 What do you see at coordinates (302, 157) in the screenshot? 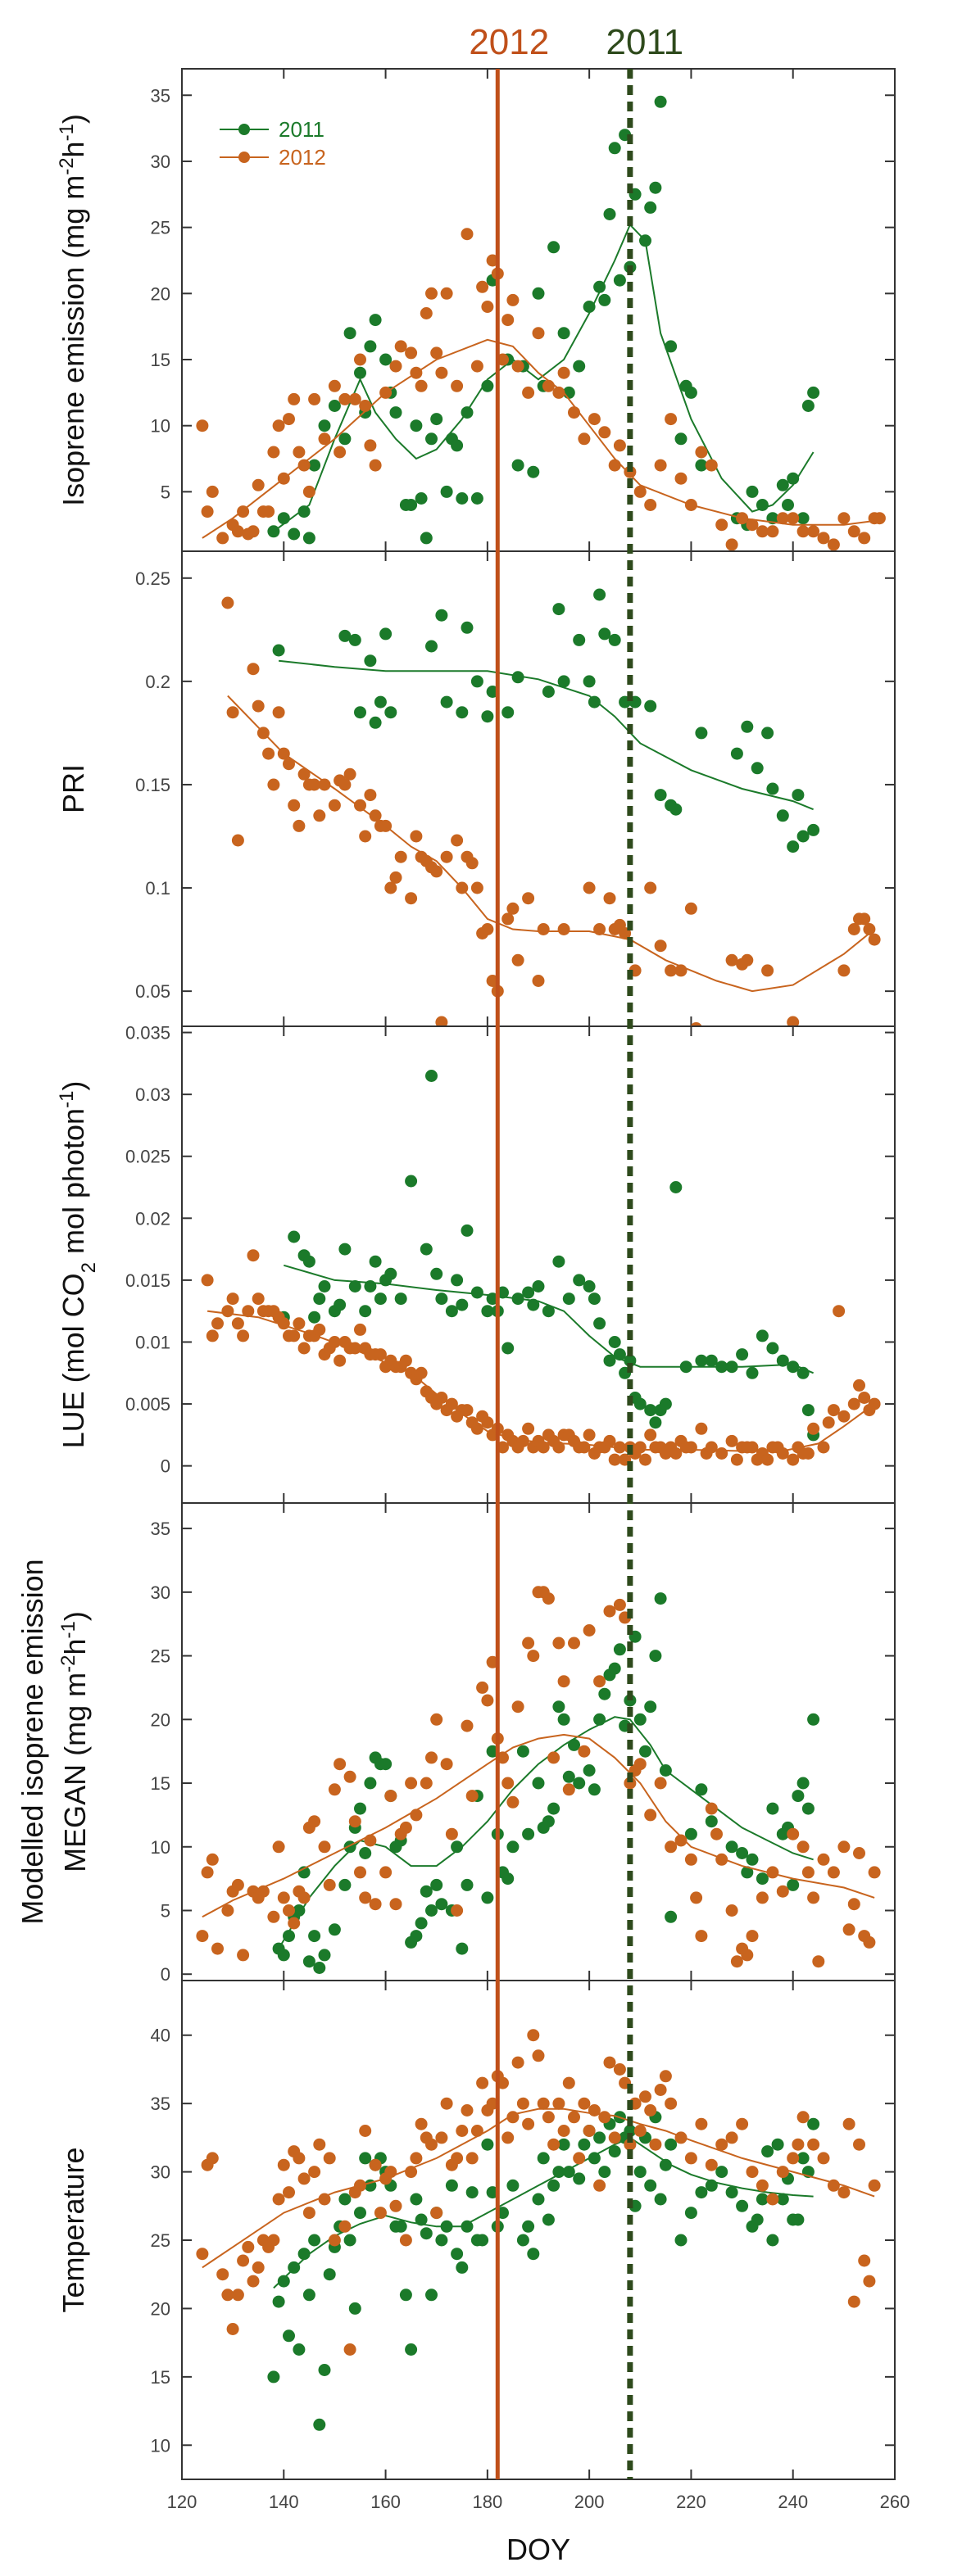
I see `legend-label-2012: 2012` at bounding box center [302, 157].